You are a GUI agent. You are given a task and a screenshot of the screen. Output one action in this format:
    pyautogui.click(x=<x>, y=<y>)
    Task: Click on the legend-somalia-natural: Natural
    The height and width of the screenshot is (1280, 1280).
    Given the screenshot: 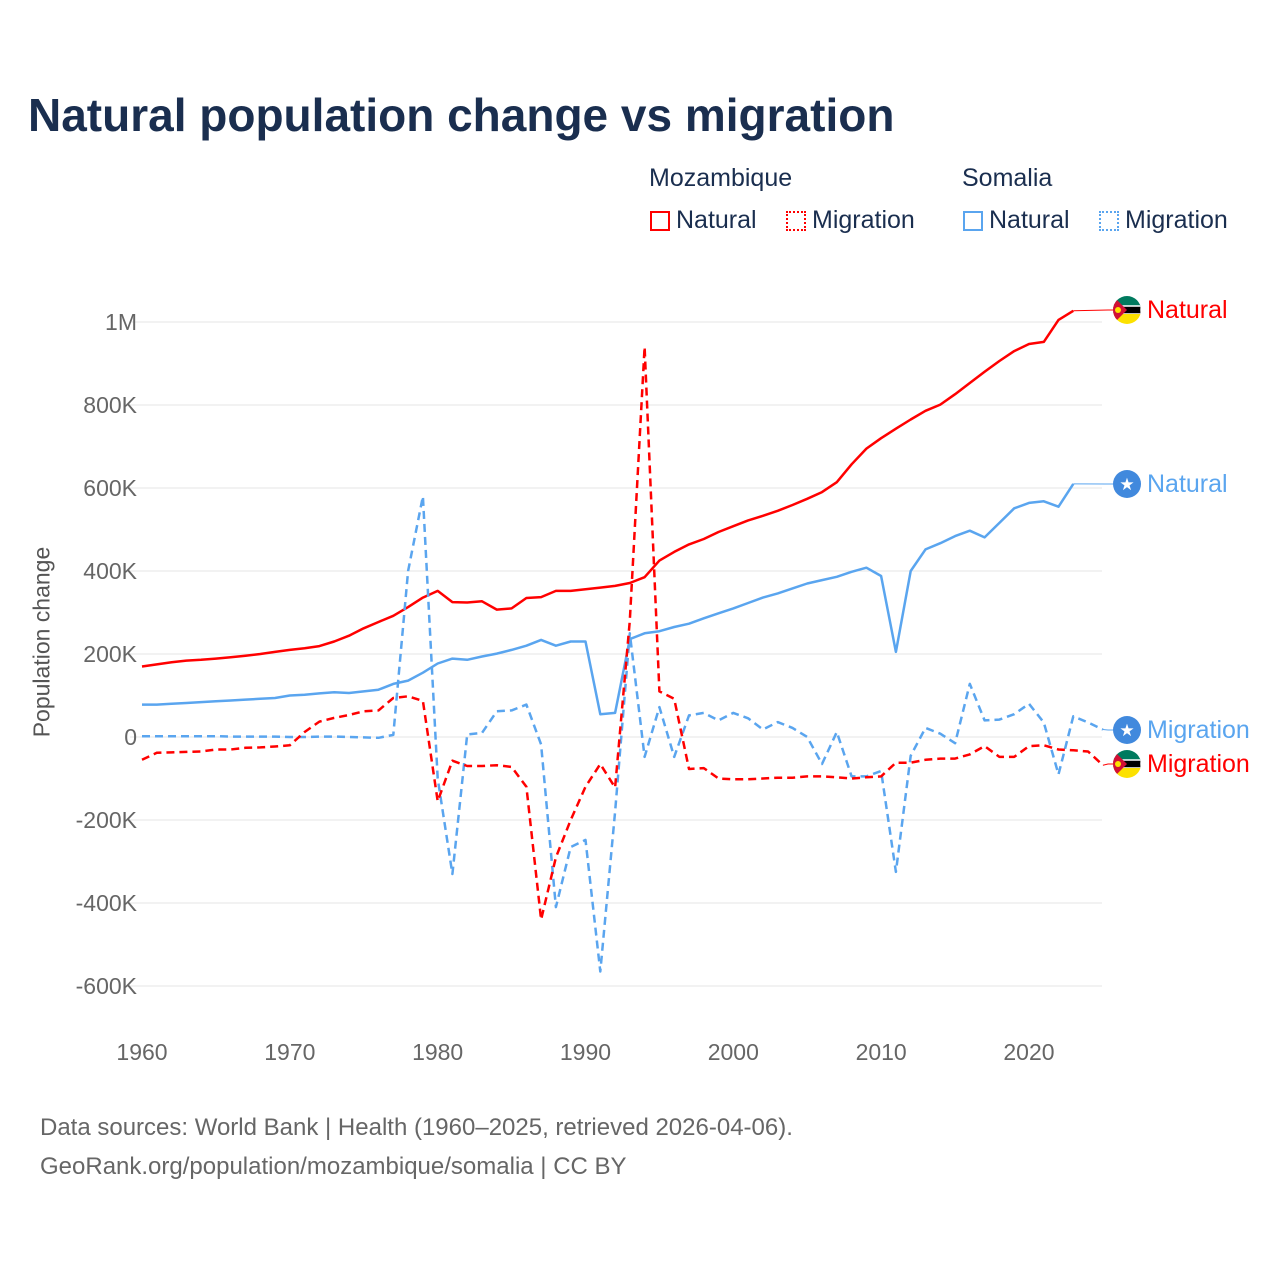 What is the action you would take?
    pyautogui.click(x=1016, y=220)
    